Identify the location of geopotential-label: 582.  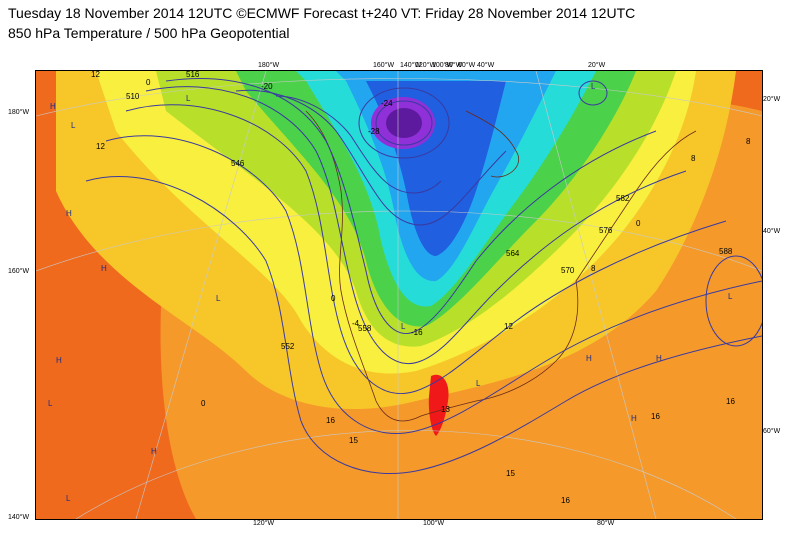
(623, 198).